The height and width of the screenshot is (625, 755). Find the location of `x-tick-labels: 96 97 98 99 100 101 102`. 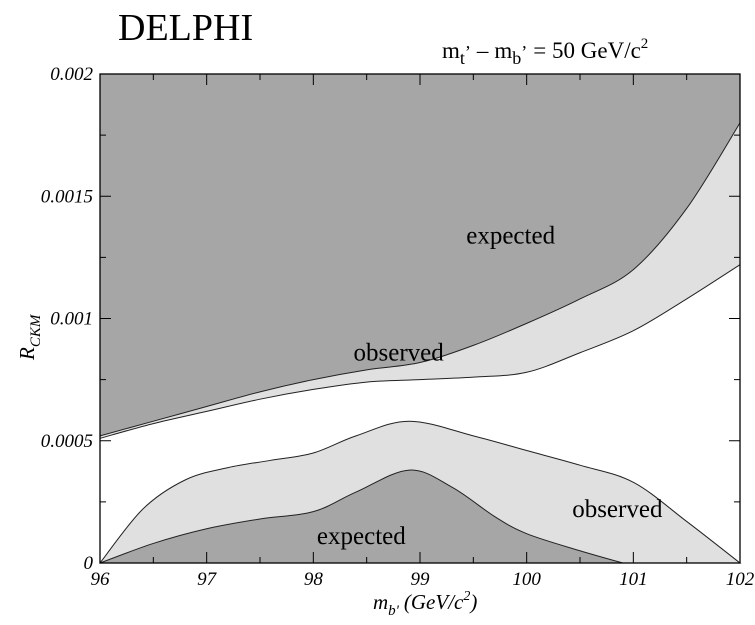

x-tick-labels: 96 97 98 99 100 101 102 is located at coordinates (423, 579).